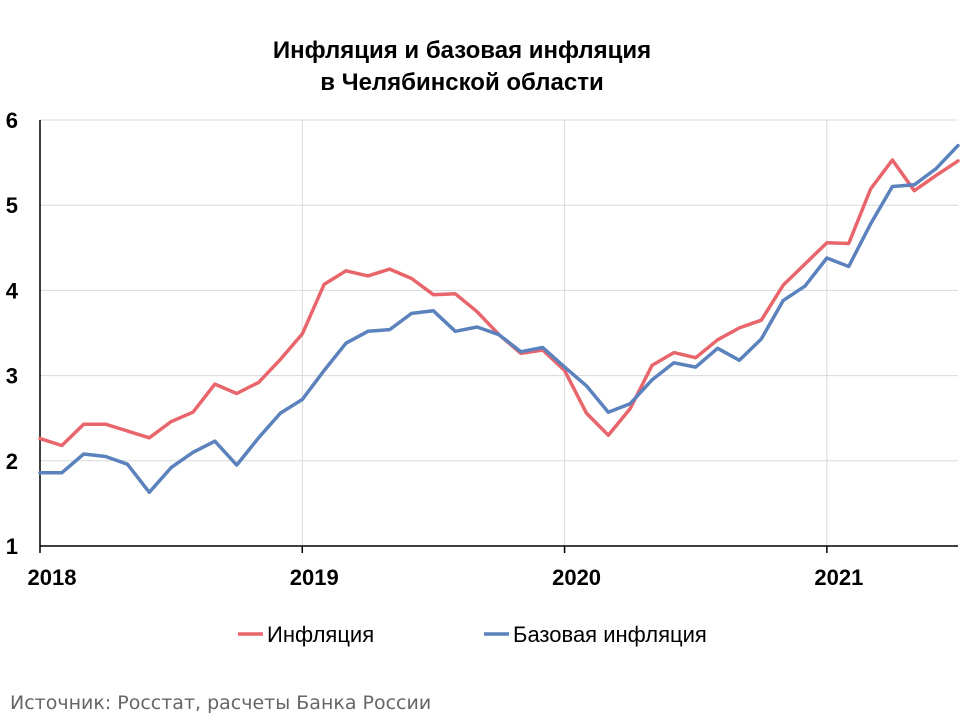 The width and height of the screenshot is (960, 720). I want to click on x-tick-label: 2019, so click(314, 577).